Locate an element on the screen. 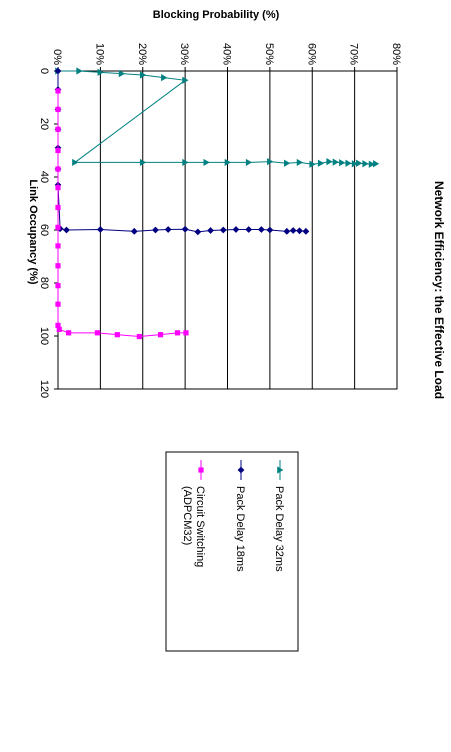 This screenshot has height=752, width=451. x-axis-title: Link Occupancy (%) is located at coordinates (33, 231).